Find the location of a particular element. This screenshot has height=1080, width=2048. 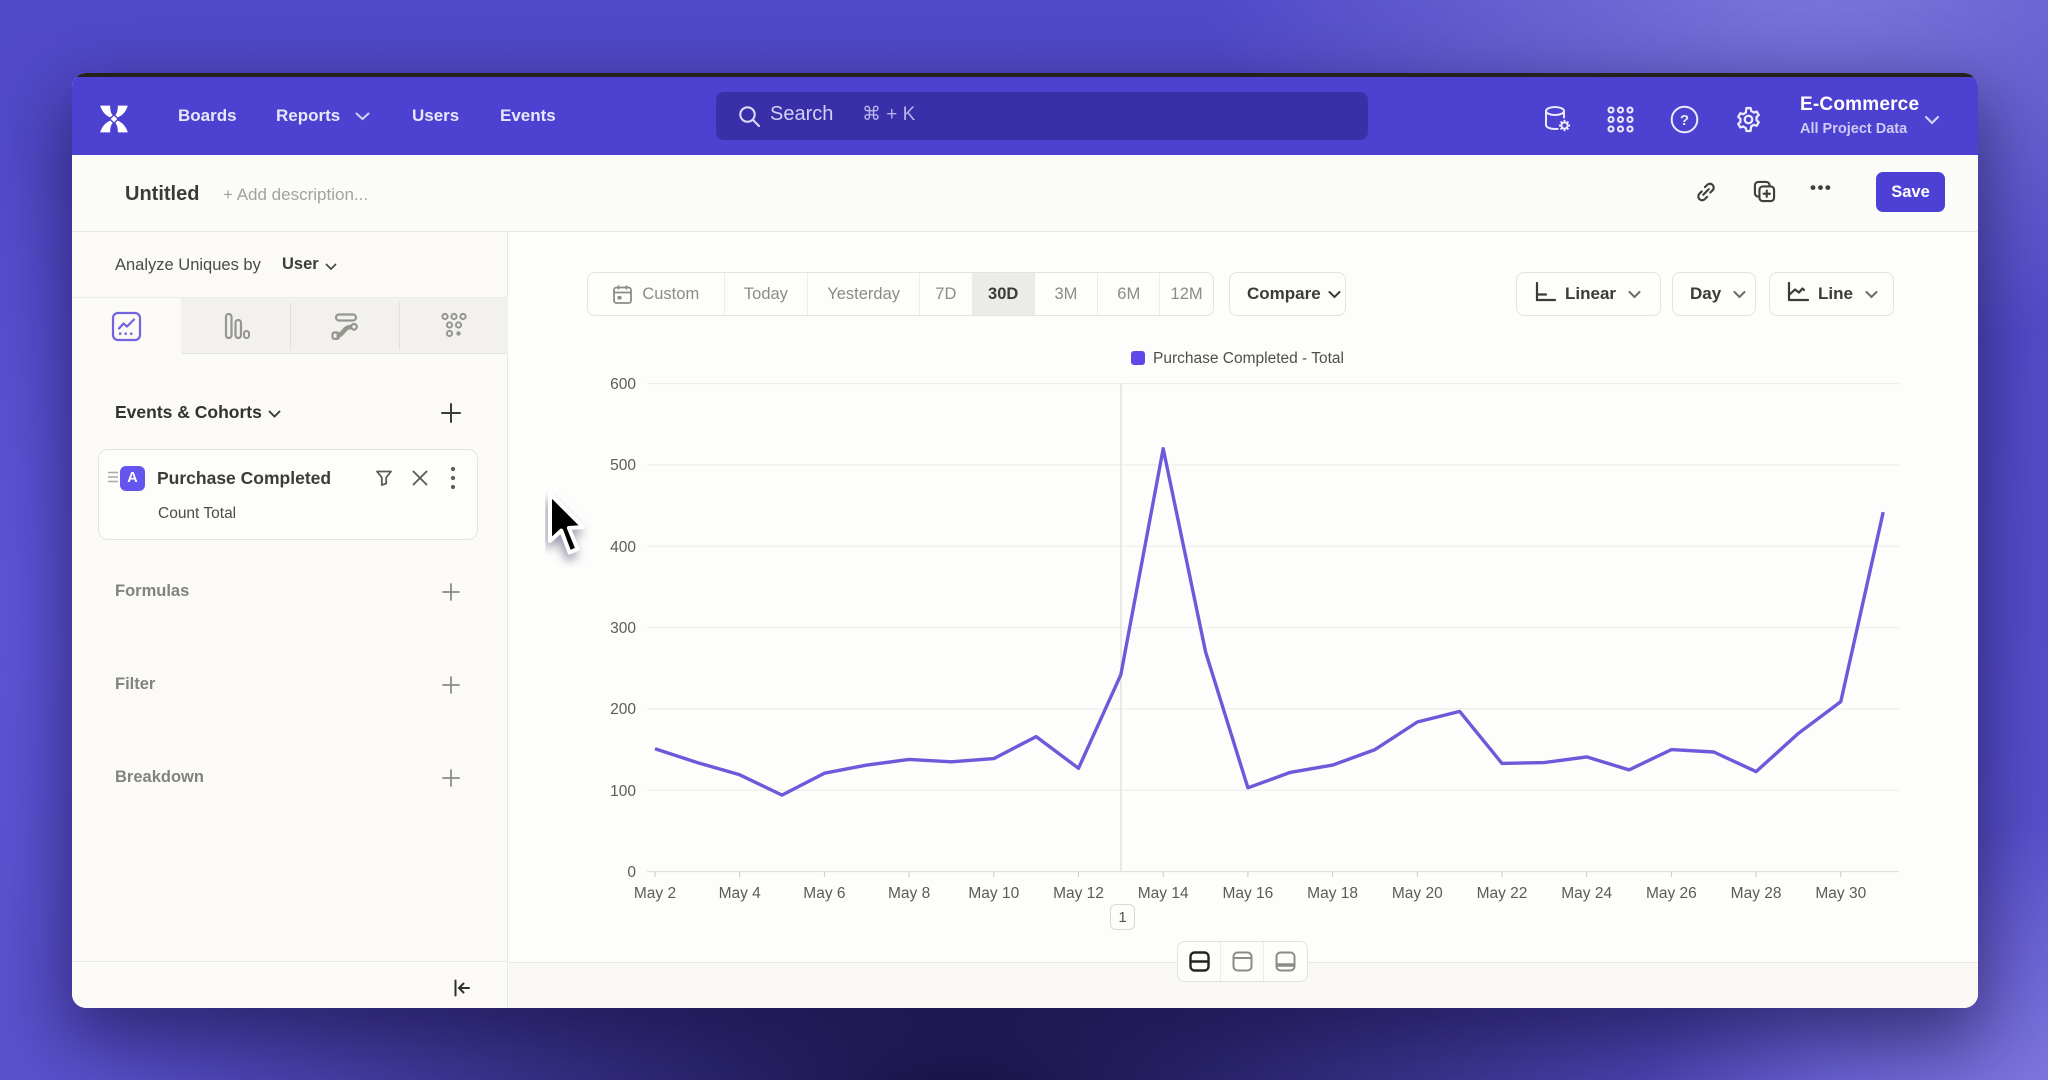

svg-text: May 6 is located at coordinates (824, 893).